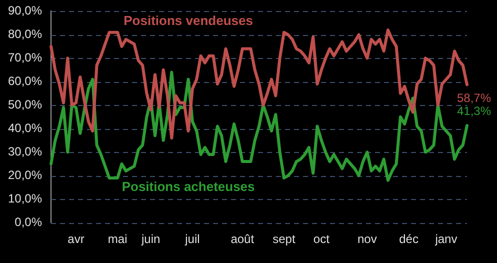 The height and width of the screenshot is (263, 497). Describe the element at coordinates (188, 20) in the screenshot. I see `series-label: Positions vendeuses` at that location.